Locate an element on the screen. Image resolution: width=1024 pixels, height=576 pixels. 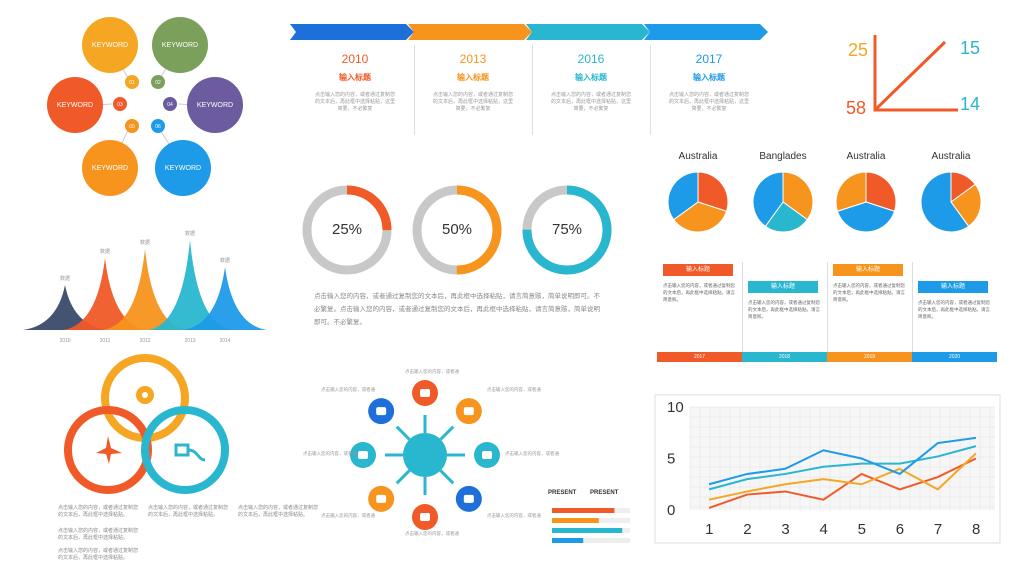
x-tick-label: 2 is located at coordinates (747, 529).